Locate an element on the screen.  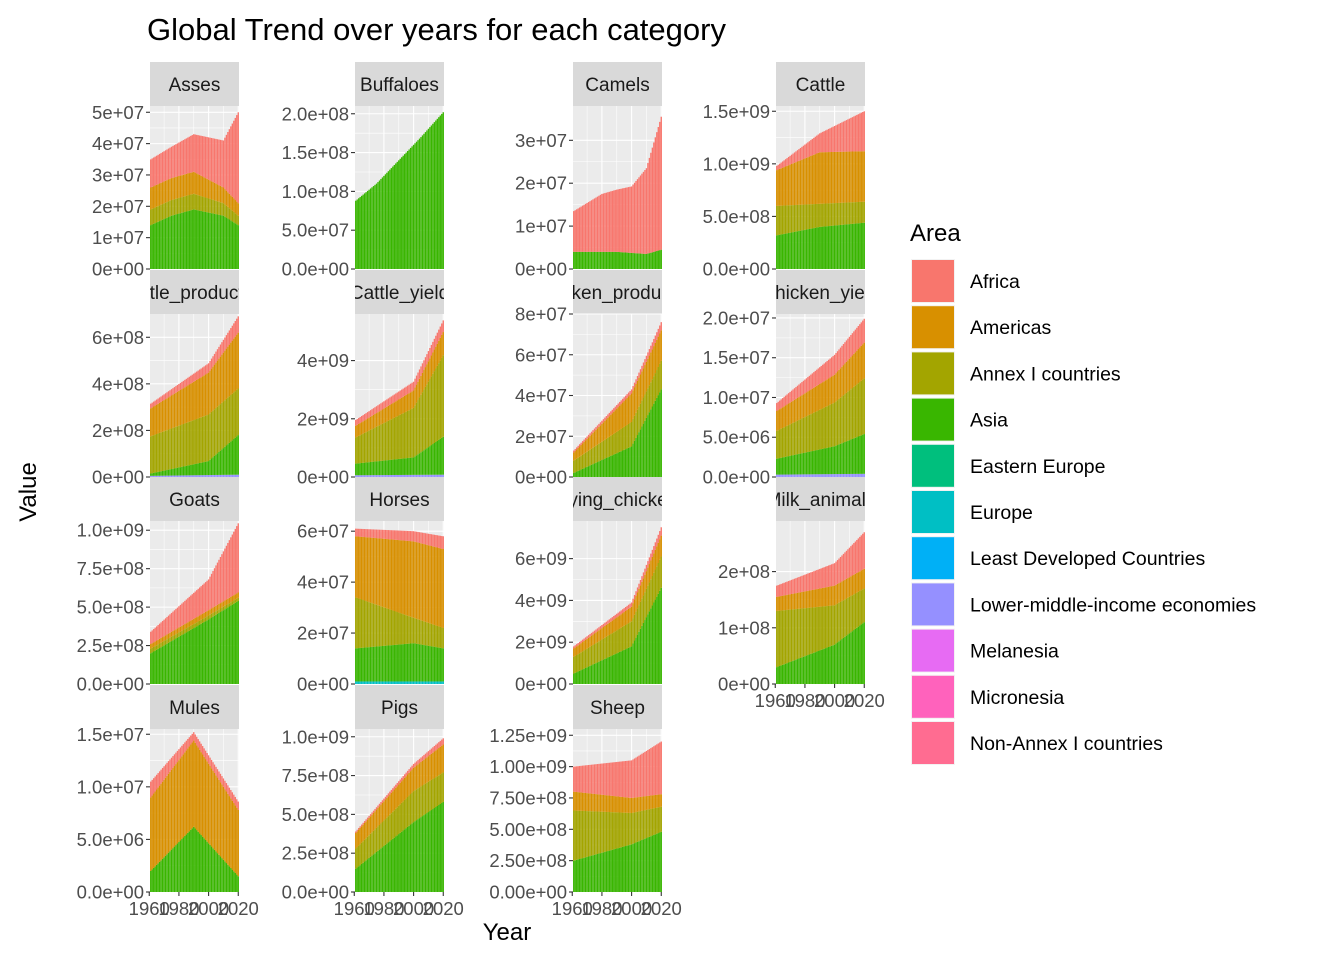
bar-africa-2000 is located at coordinates (413, 765).